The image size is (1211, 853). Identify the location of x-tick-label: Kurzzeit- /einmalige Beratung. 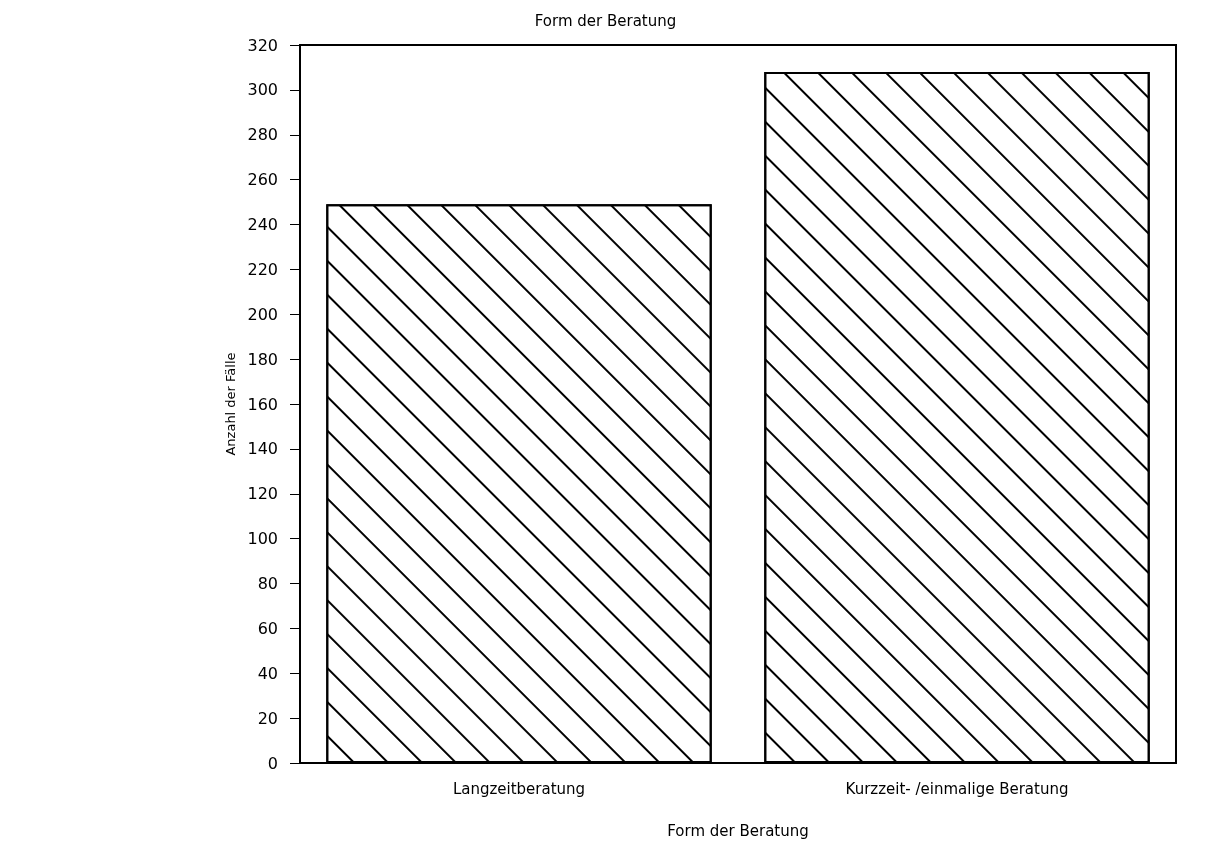
(957, 788).